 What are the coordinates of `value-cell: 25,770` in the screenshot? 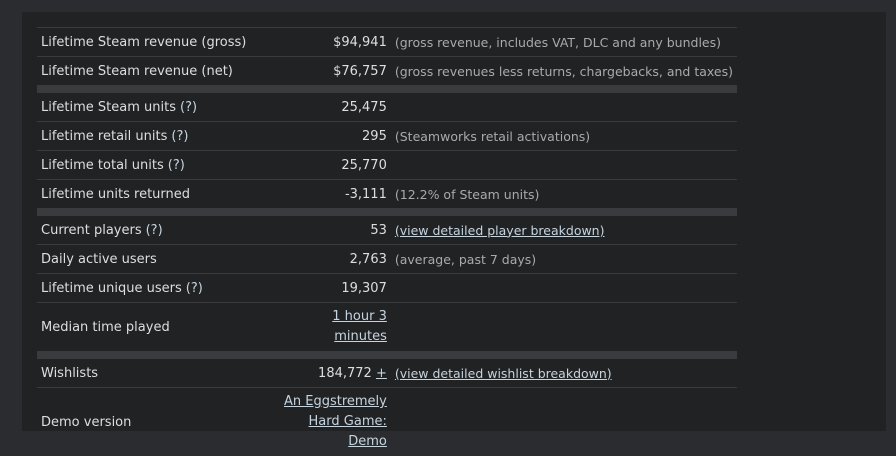 It's located at (331, 165).